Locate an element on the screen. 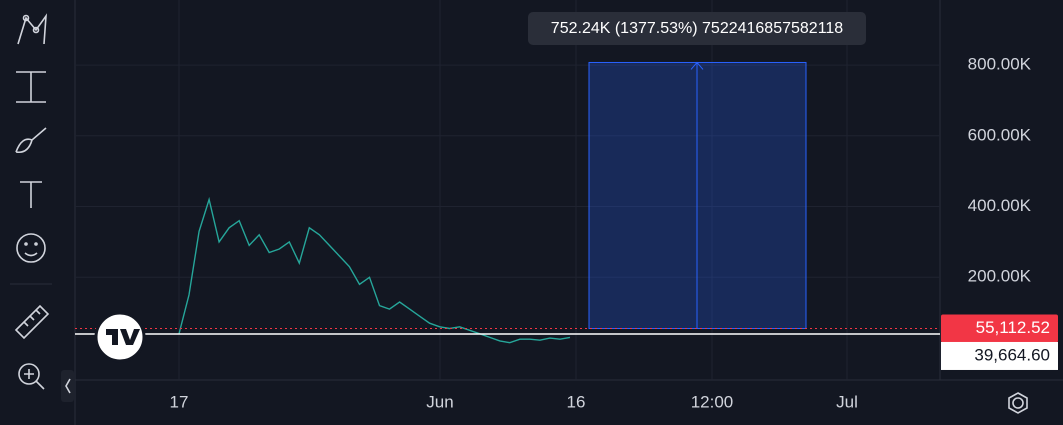 Image resolution: width=1063 pixels, height=425 pixels. brush-tool is located at coordinates (31, 140).